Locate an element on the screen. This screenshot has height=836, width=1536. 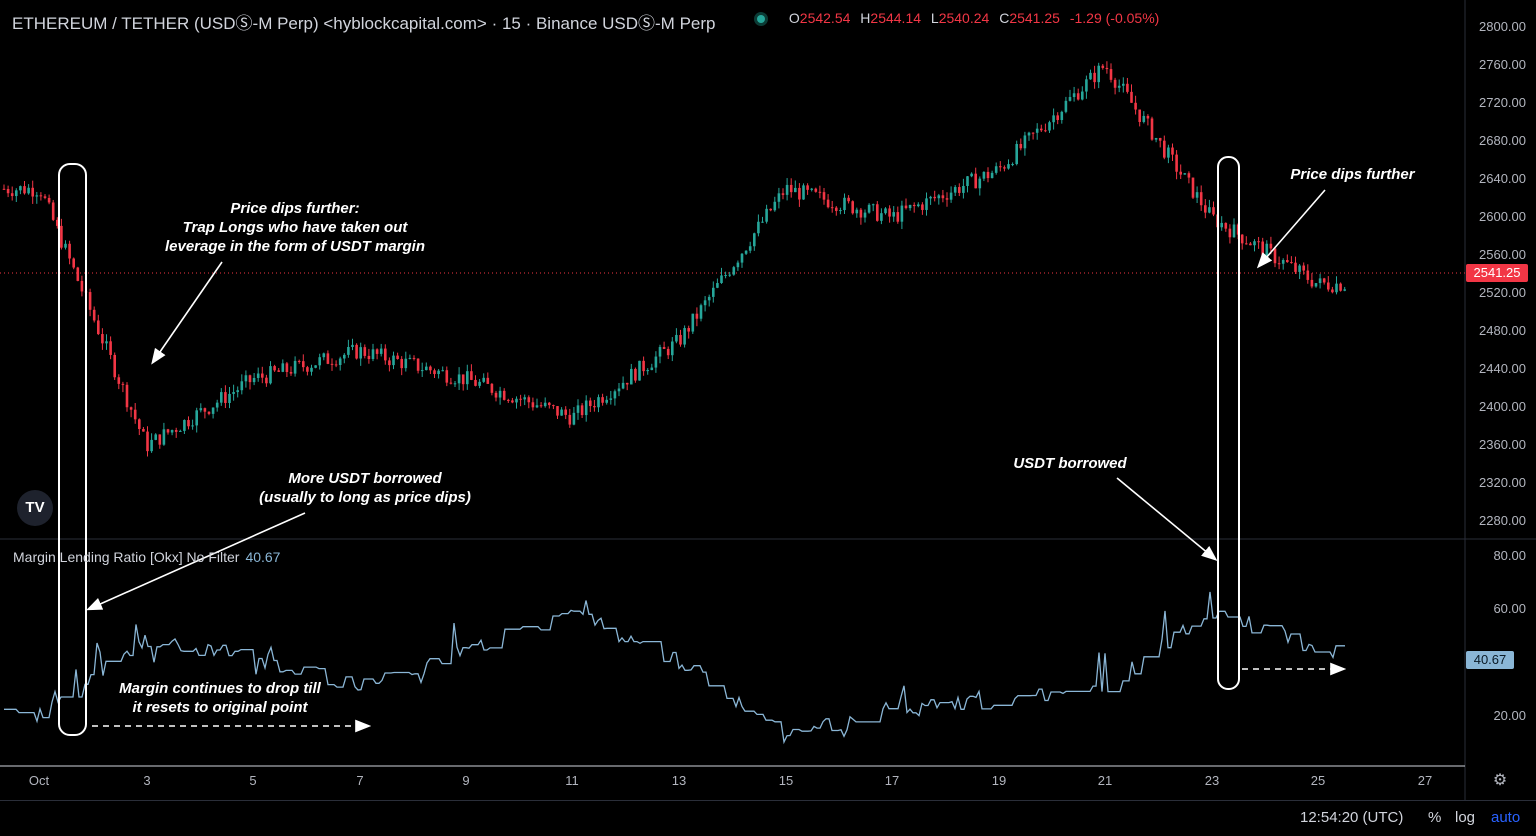
auto-scale-toggle: auto is located at coordinates (1506, 817).